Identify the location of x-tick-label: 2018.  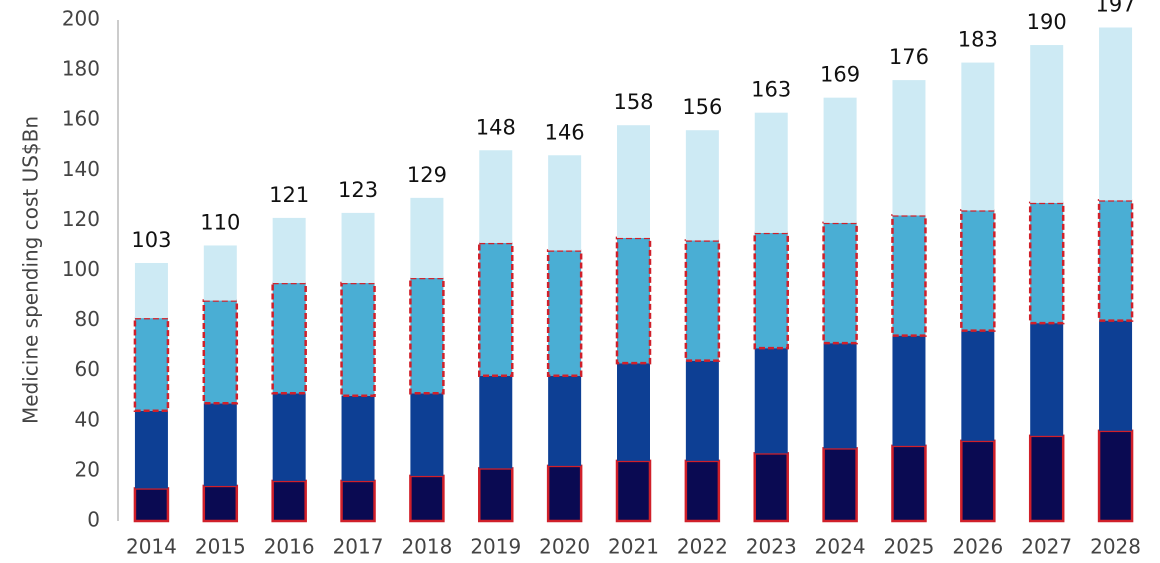
(426, 547).